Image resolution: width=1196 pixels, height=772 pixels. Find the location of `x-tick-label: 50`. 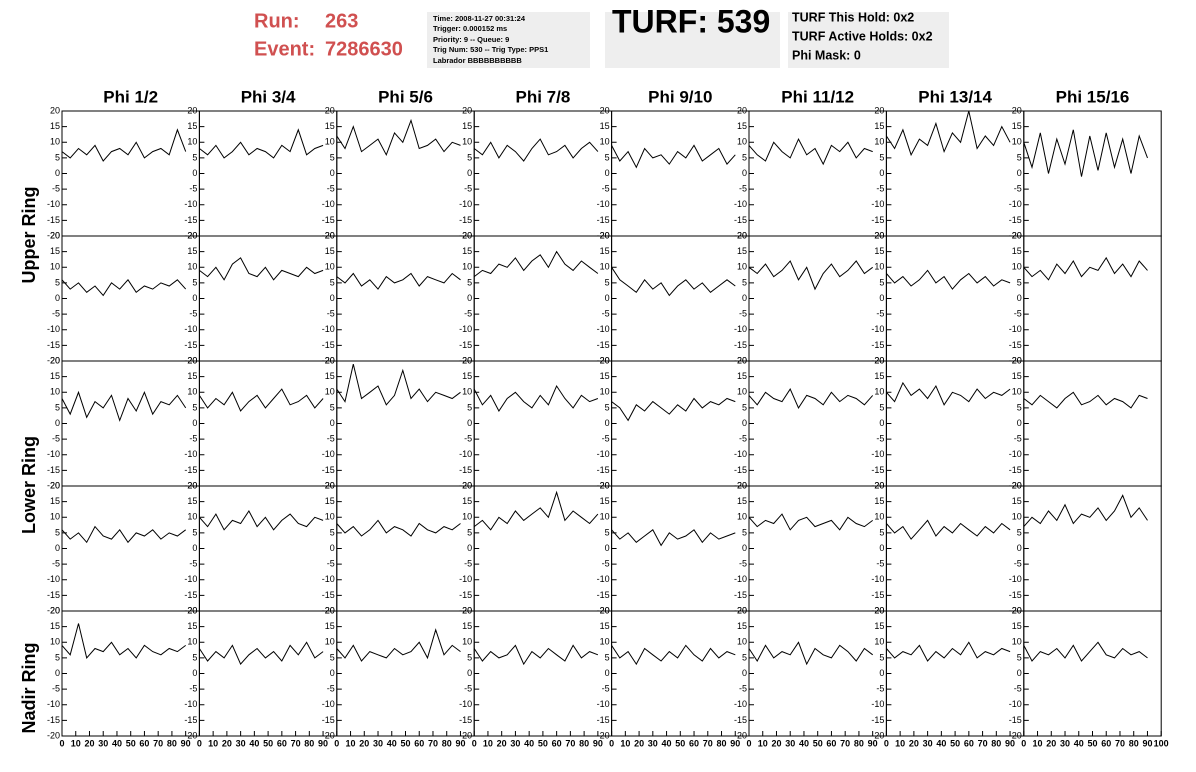

x-tick-label: 50 is located at coordinates (268, 743).